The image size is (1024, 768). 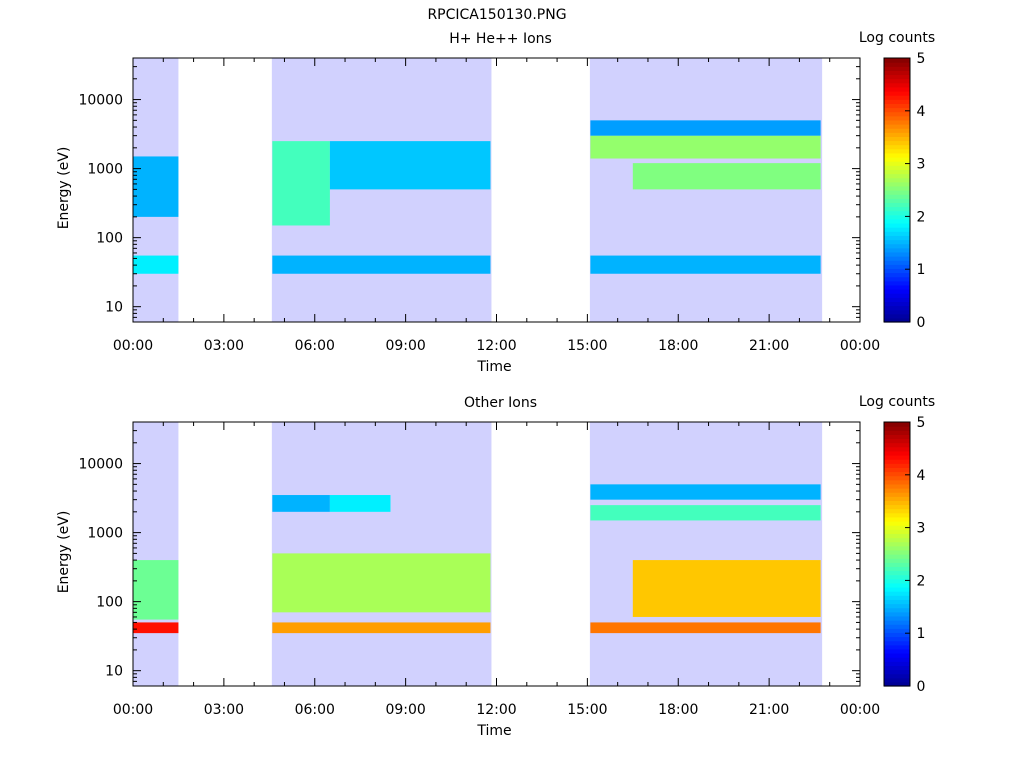 What do you see at coordinates (500, 403) in the screenshot?
I see `panel-title: Other Ions` at bounding box center [500, 403].